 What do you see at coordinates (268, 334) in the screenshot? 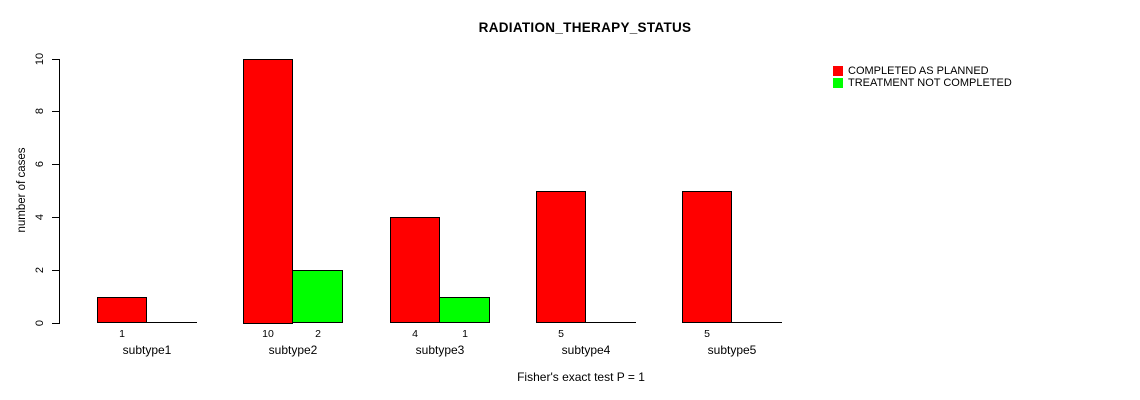
I see `value-label: 10` at bounding box center [268, 334].